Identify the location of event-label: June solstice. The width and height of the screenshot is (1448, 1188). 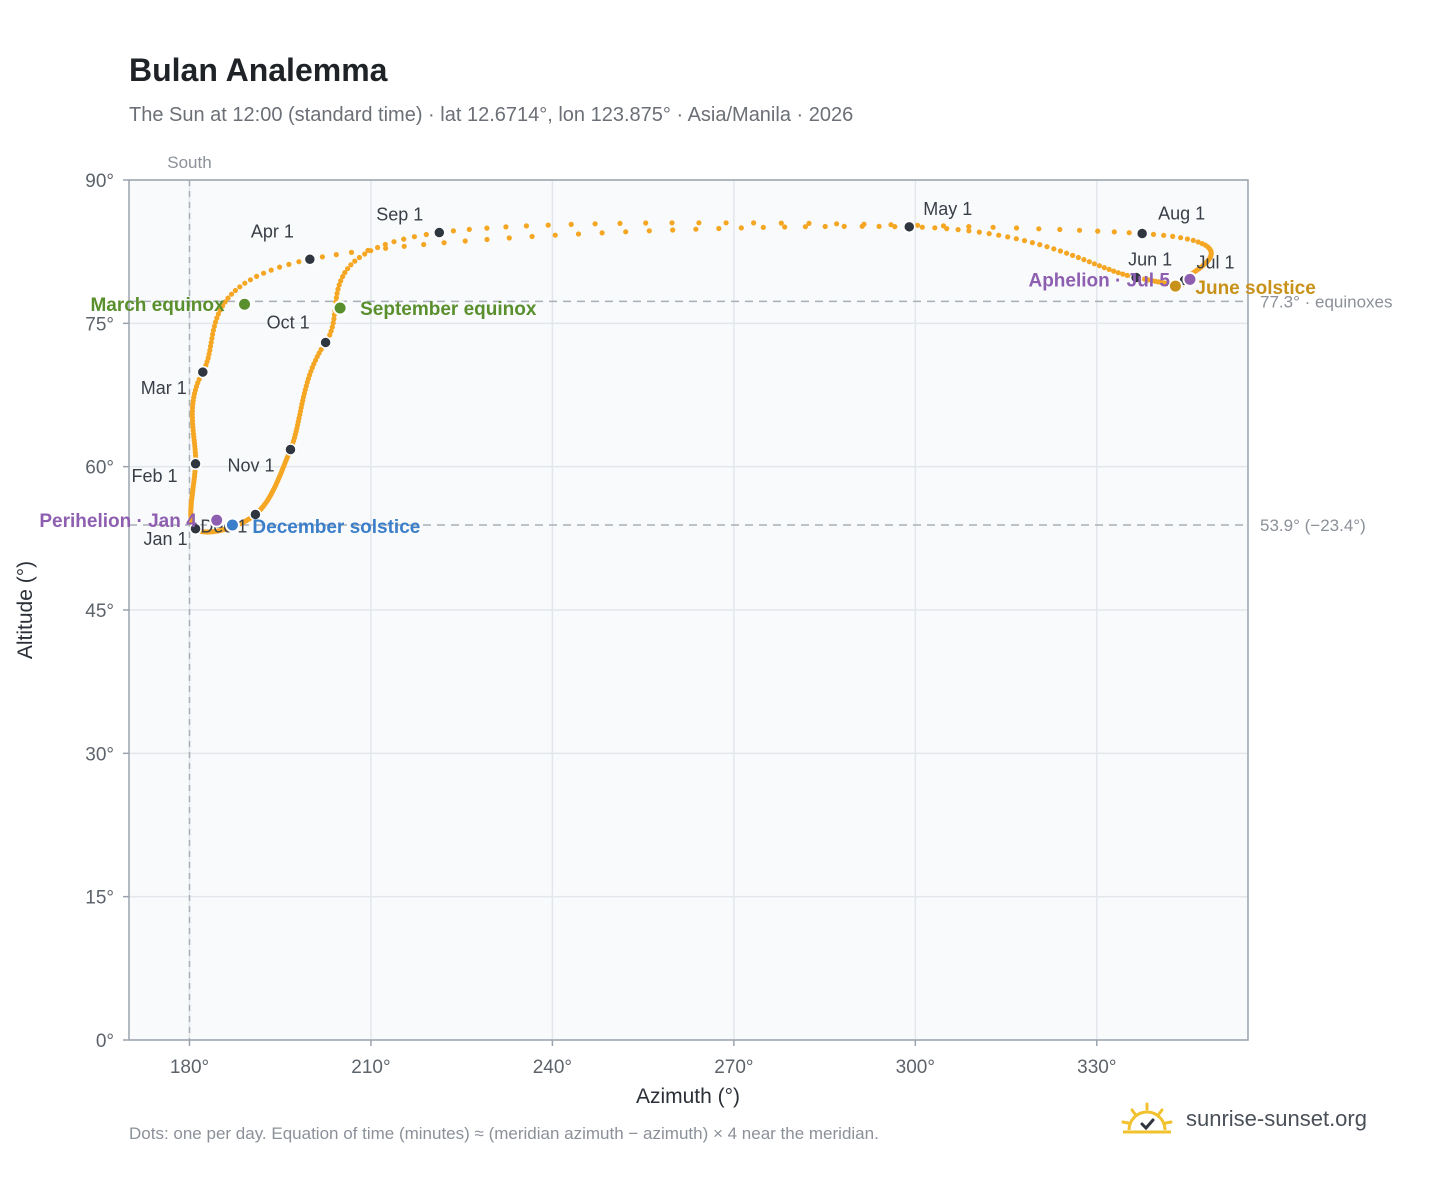
(1255, 288).